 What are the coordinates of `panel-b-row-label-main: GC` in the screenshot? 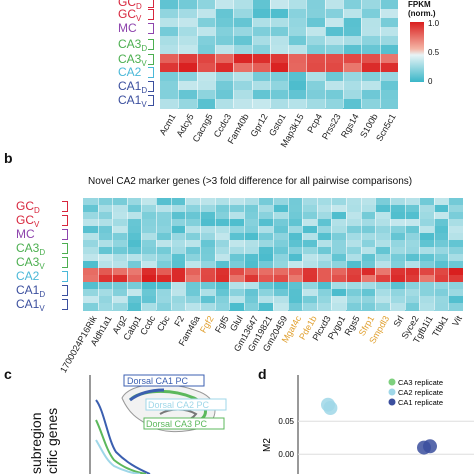 It's located at (25, 206).